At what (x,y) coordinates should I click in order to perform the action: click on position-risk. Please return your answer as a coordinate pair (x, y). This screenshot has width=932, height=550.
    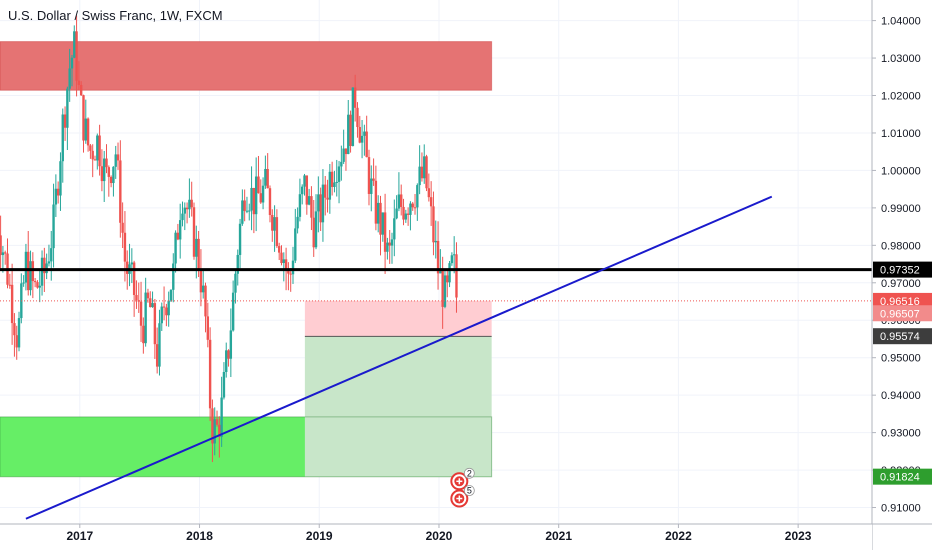
    Looking at the image, I should click on (398, 318).